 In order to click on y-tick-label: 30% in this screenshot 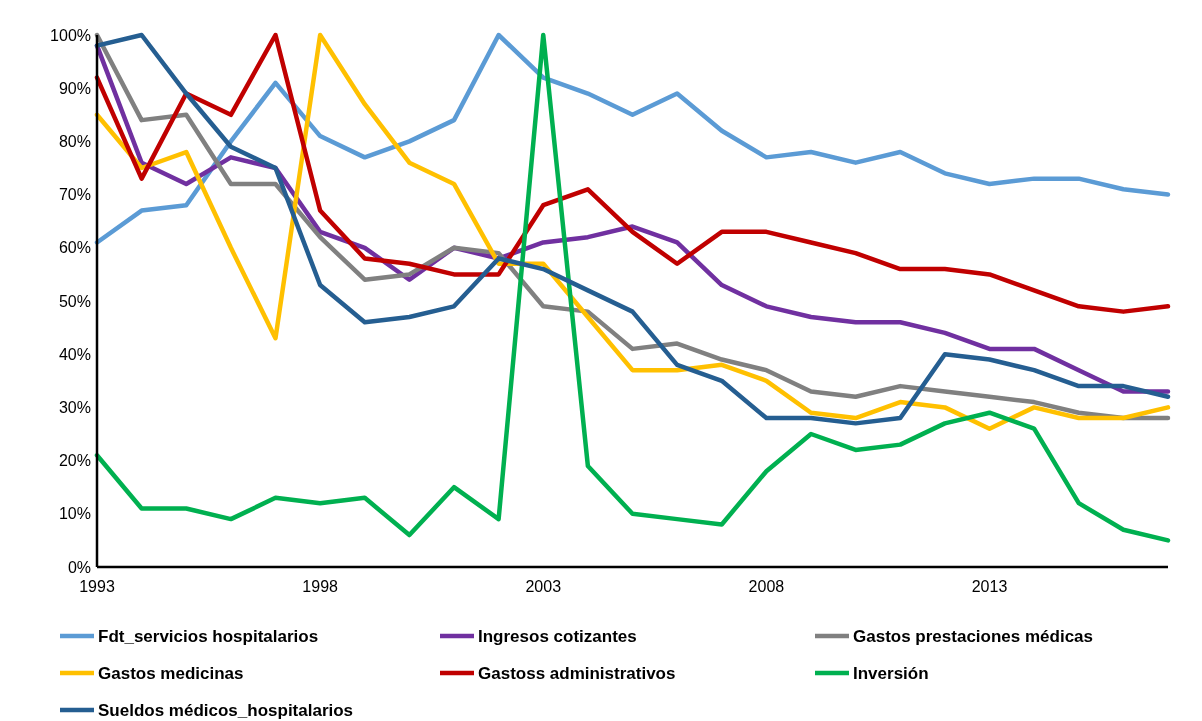, I will do `click(74, 407)`.